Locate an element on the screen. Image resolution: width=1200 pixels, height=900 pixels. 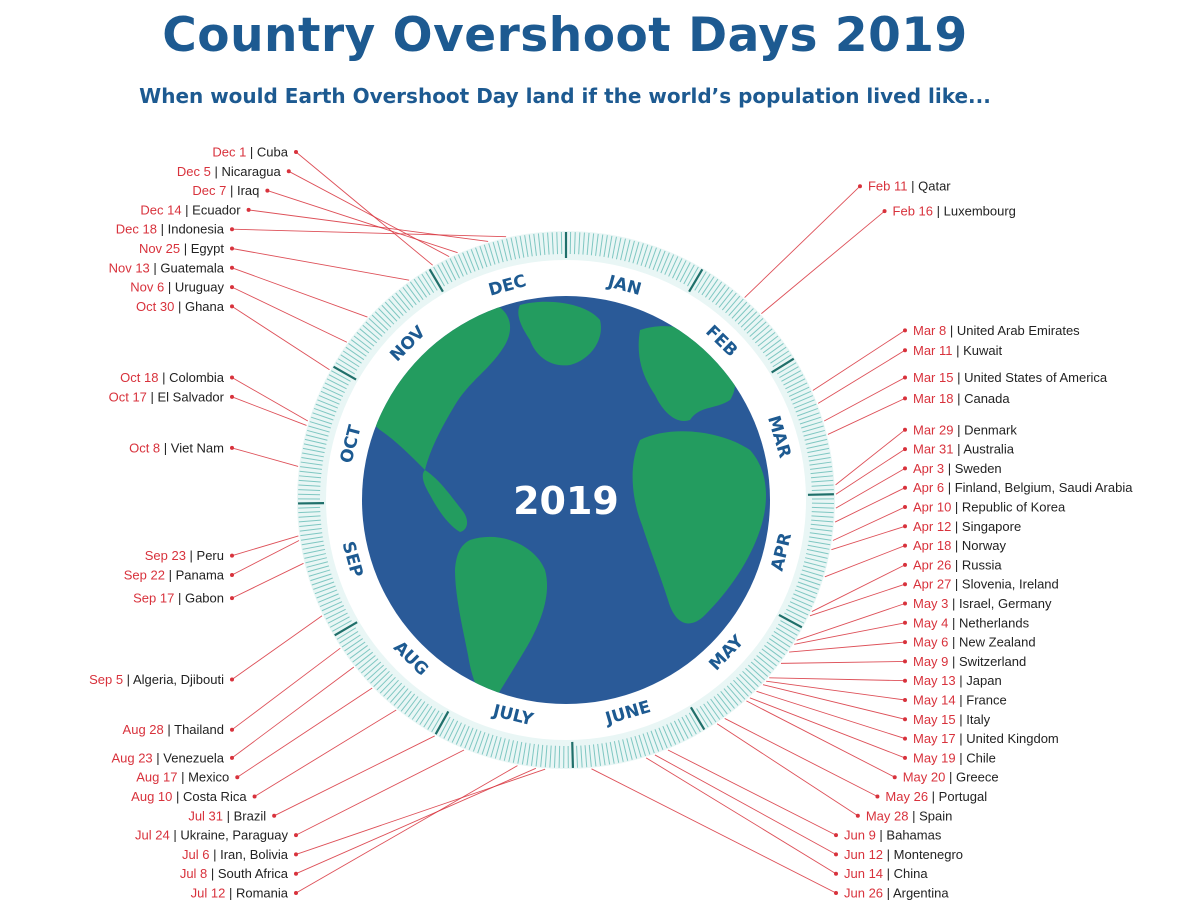
overshoot-date: Sep 23 is located at coordinates (165, 555).